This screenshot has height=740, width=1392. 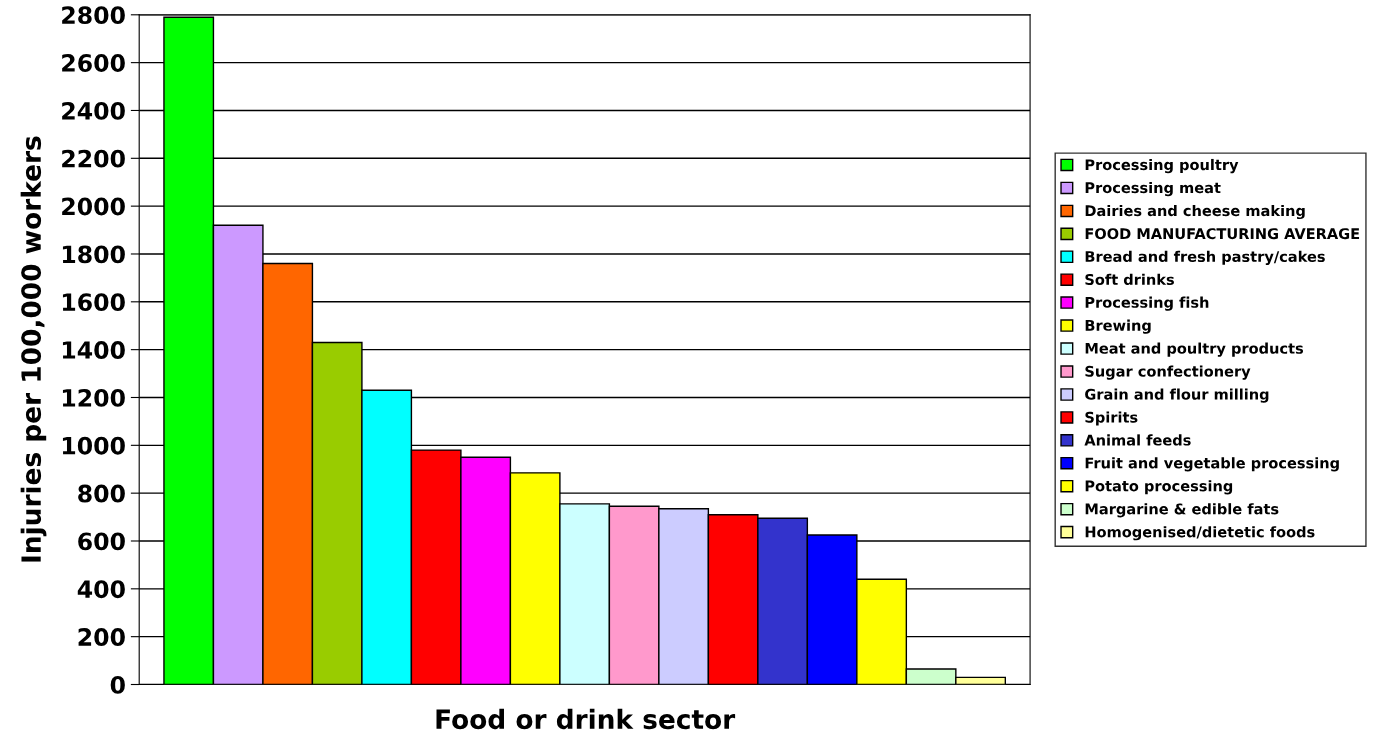 What do you see at coordinates (1177, 395) in the screenshot?
I see `legend-label: Grain and flour milling` at bounding box center [1177, 395].